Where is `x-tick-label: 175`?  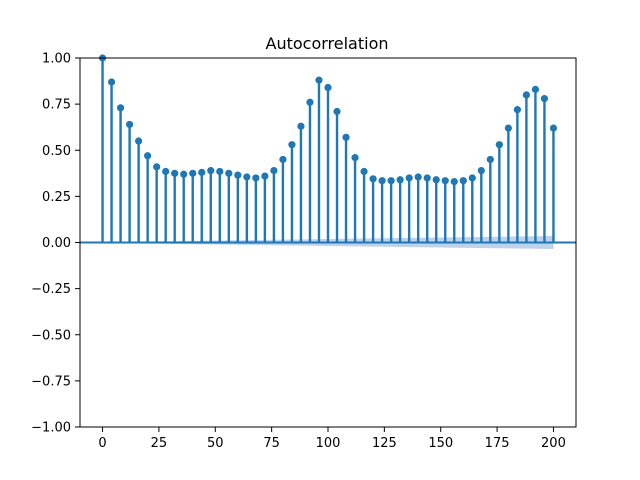 x-tick-label: 175 is located at coordinates (497, 443).